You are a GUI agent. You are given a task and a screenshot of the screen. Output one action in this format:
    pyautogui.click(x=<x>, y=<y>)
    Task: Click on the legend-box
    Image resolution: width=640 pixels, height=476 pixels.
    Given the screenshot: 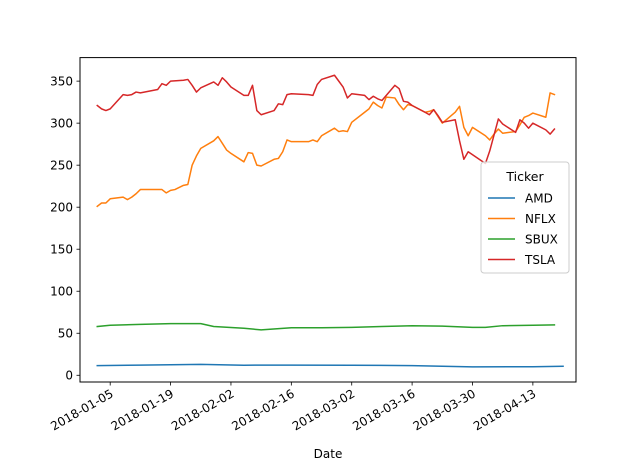 What is the action you would take?
    pyautogui.click(x=525, y=217)
    